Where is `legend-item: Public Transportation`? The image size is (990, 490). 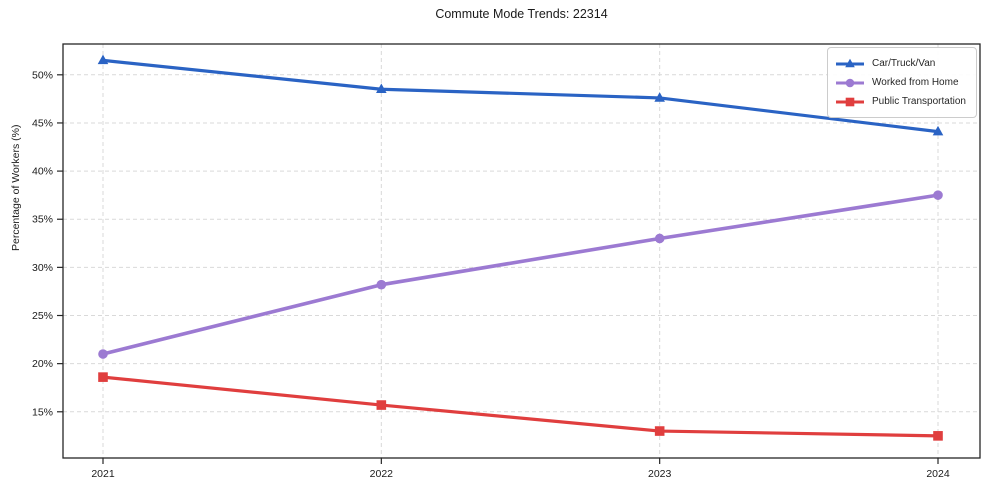
legend-item: Public Transportation is located at coordinates (901, 101).